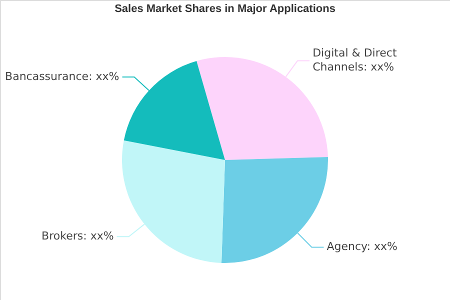 This screenshot has height=300, width=450. Describe the element at coordinates (362, 247) in the screenshot. I see `slice-label: Agency: xx%` at that location.